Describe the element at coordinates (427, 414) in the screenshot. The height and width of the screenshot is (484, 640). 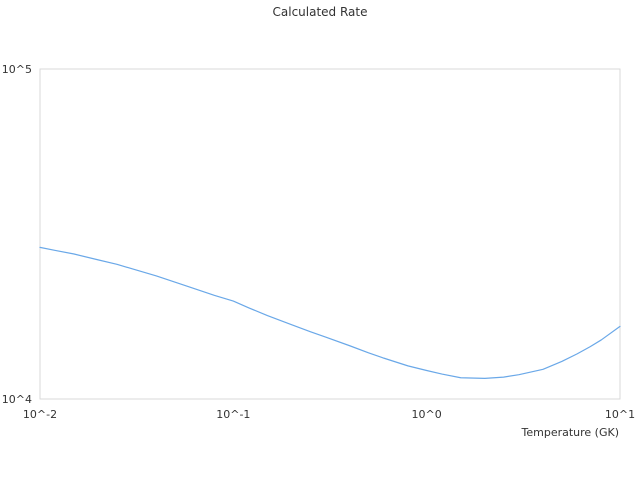
I see `x-tick-label: 10^0` at that location.